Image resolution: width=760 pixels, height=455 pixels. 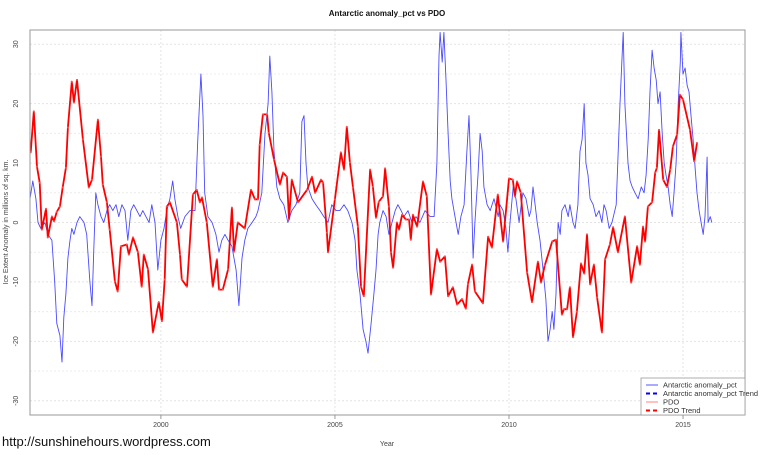 I want to click on watermark-url: http://sunshinehours.wordpress.com, so click(x=106, y=441).